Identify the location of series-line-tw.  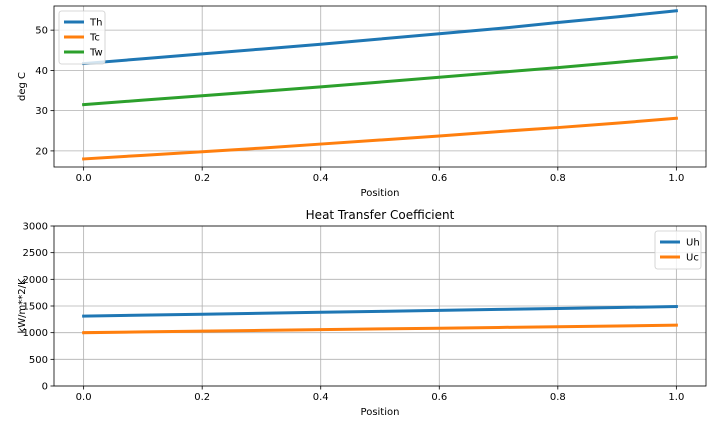
(380, 81).